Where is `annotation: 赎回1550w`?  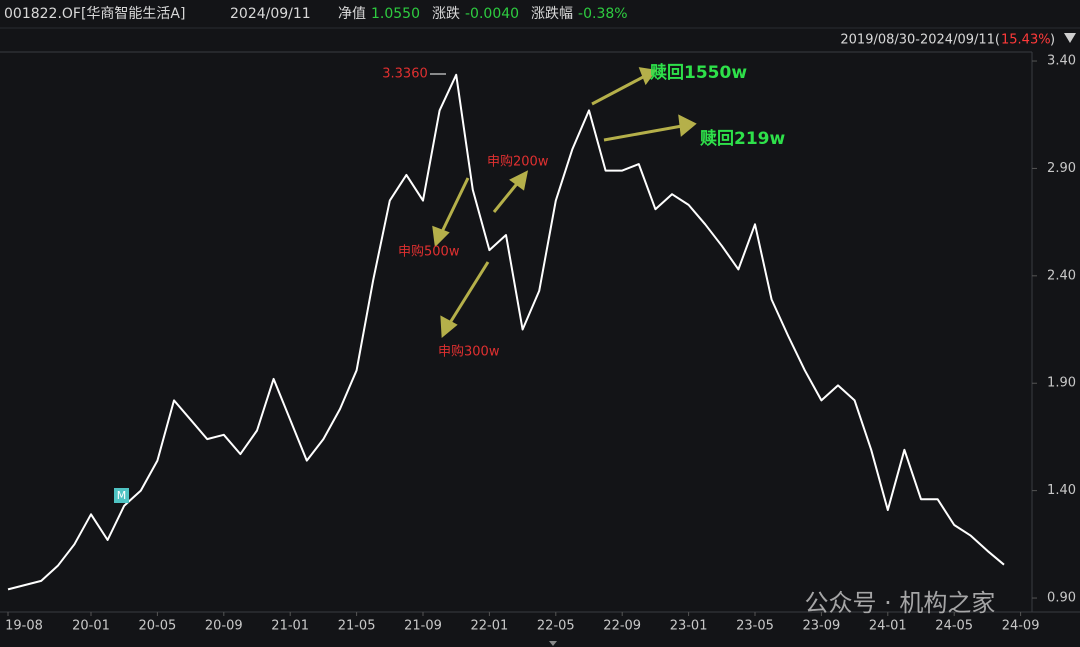
annotation: 赎回1550w is located at coordinates (698, 72).